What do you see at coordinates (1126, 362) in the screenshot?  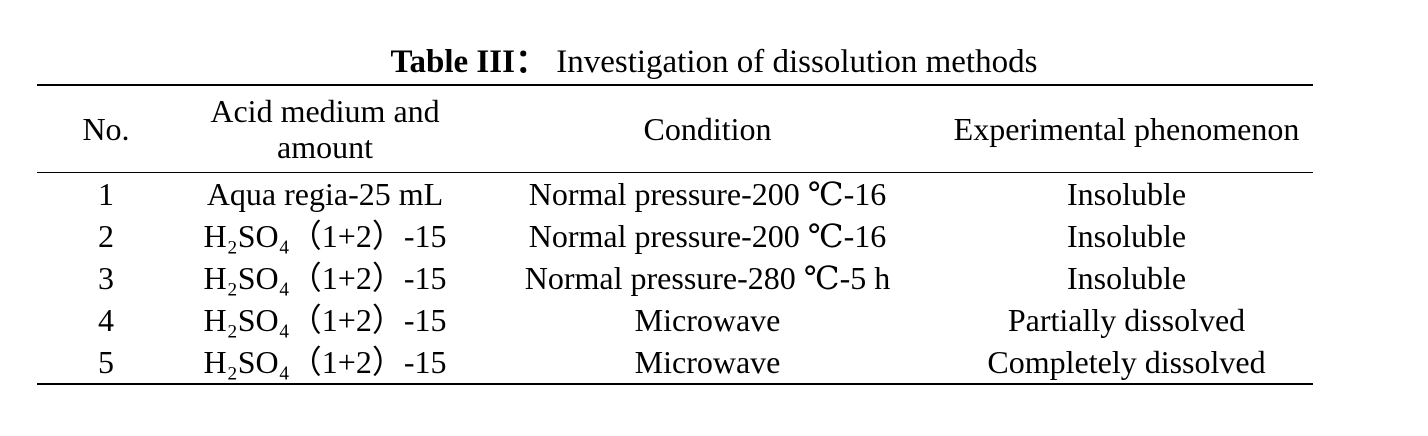 I see `table-cell: Completely dissolved` at bounding box center [1126, 362].